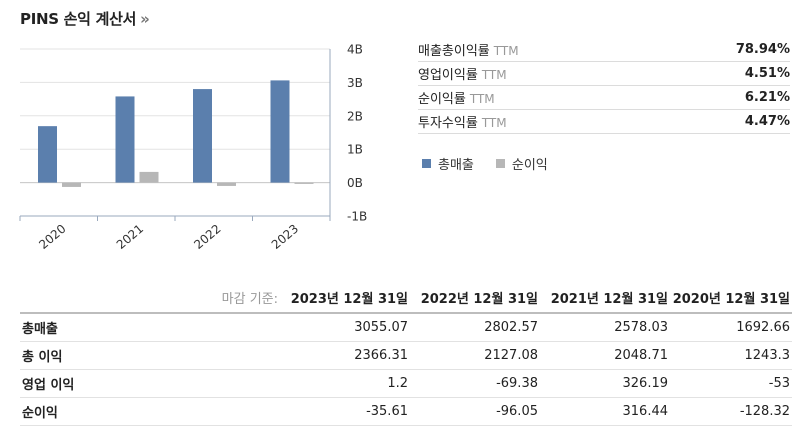 This screenshot has height=430, width=800. What do you see at coordinates (78, 19) in the screenshot?
I see `title-text: PINS 손익 계산서` at bounding box center [78, 19].